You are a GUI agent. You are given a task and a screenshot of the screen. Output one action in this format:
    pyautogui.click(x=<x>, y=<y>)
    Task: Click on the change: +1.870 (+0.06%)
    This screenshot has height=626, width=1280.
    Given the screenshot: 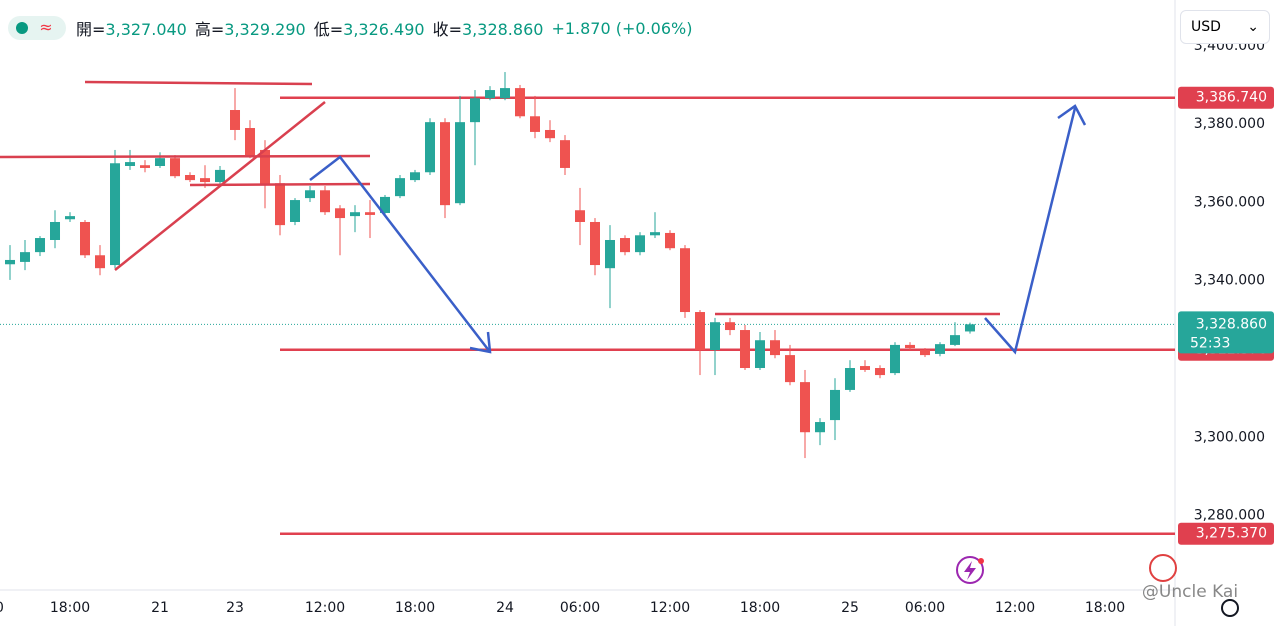 What is the action you would take?
    pyautogui.click(x=622, y=28)
    